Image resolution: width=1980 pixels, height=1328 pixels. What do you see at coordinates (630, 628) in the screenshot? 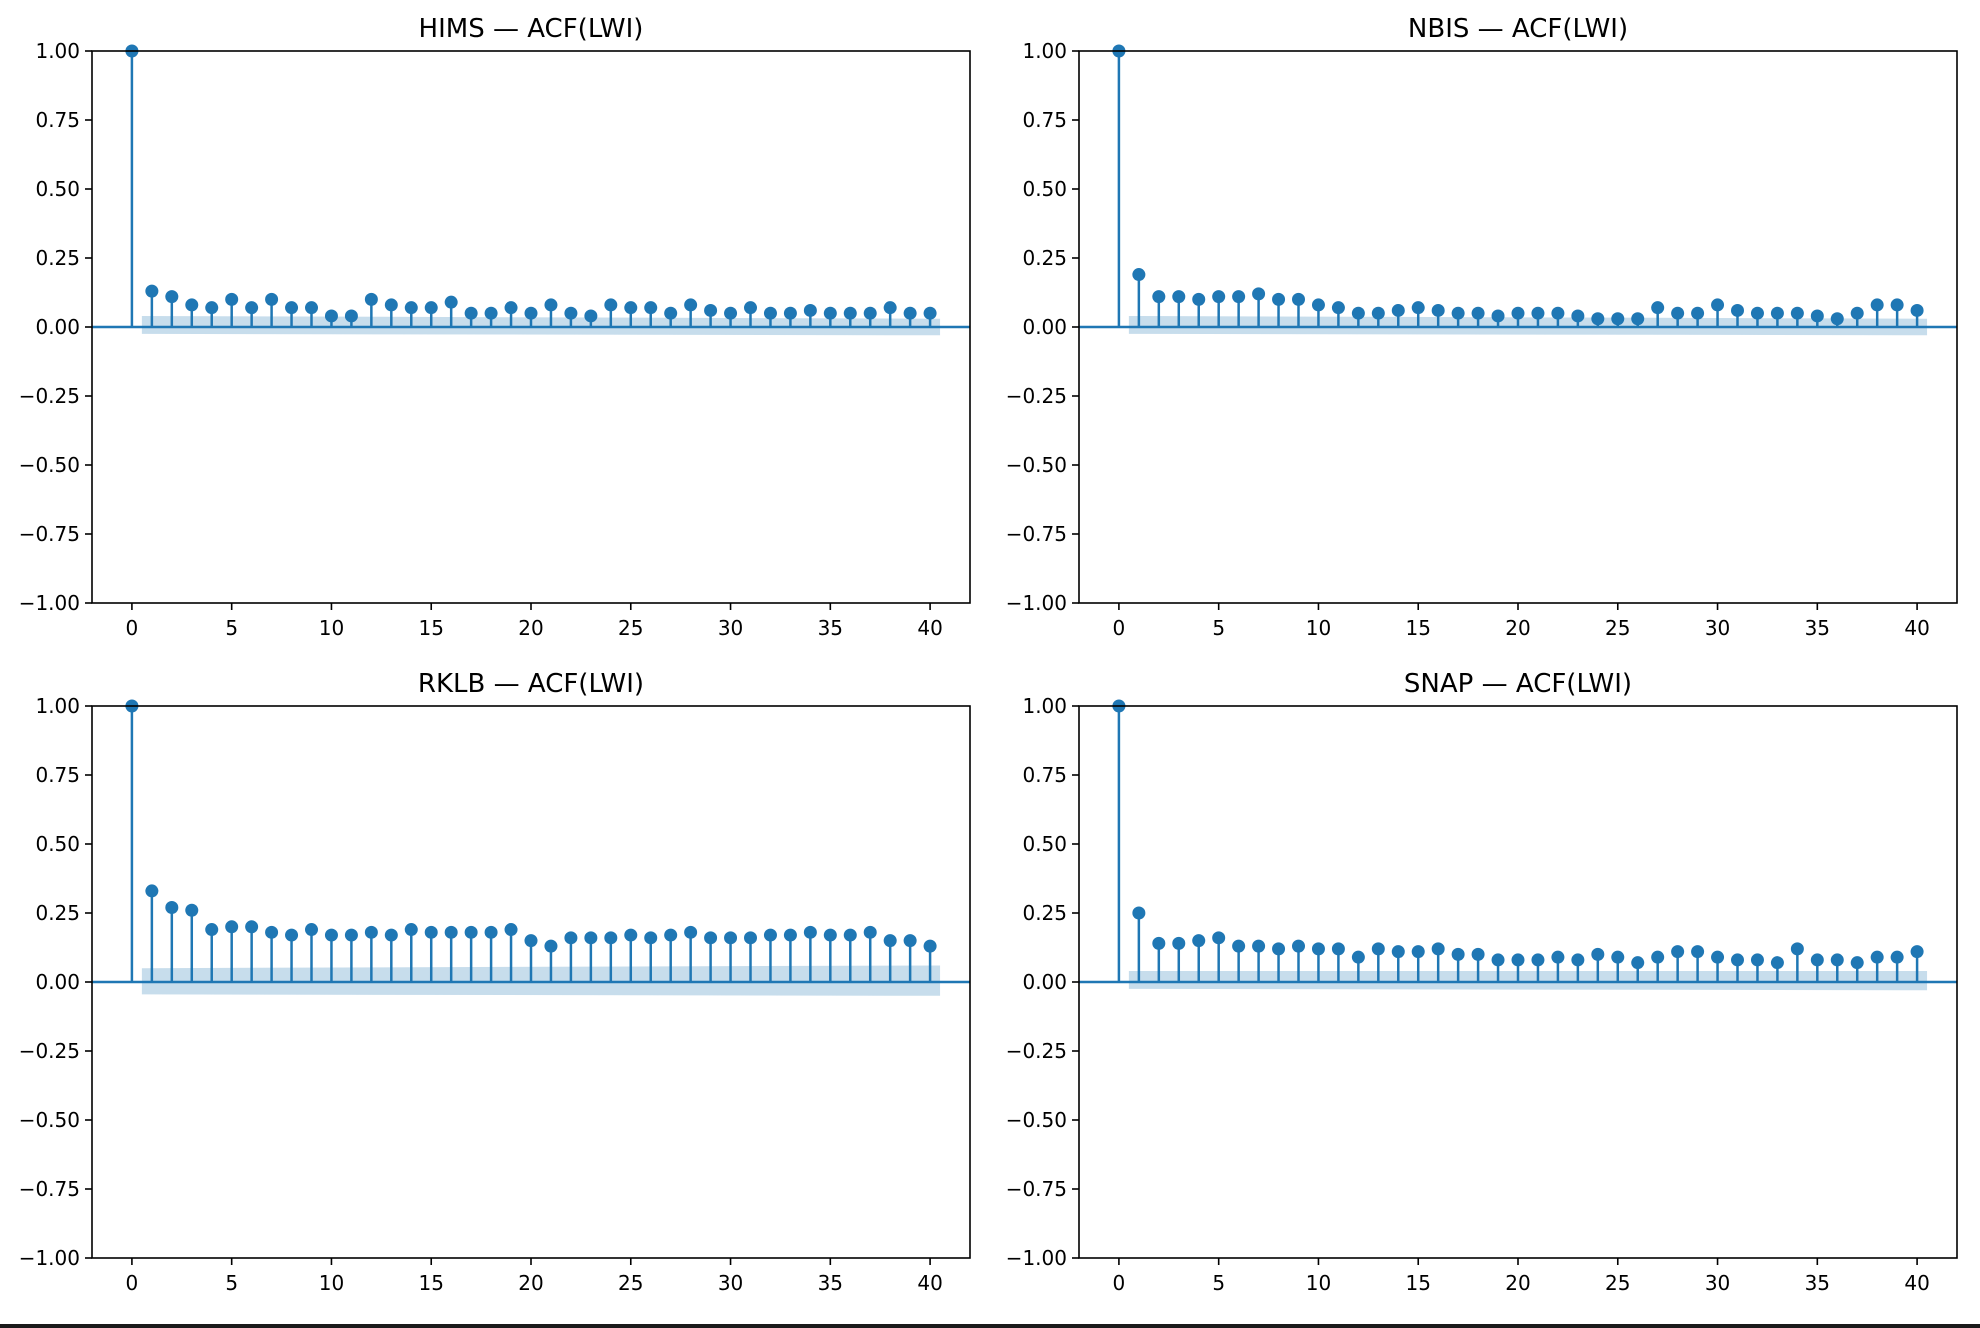
I see `x-tick-label: 25` at bounding box center [630, 628].